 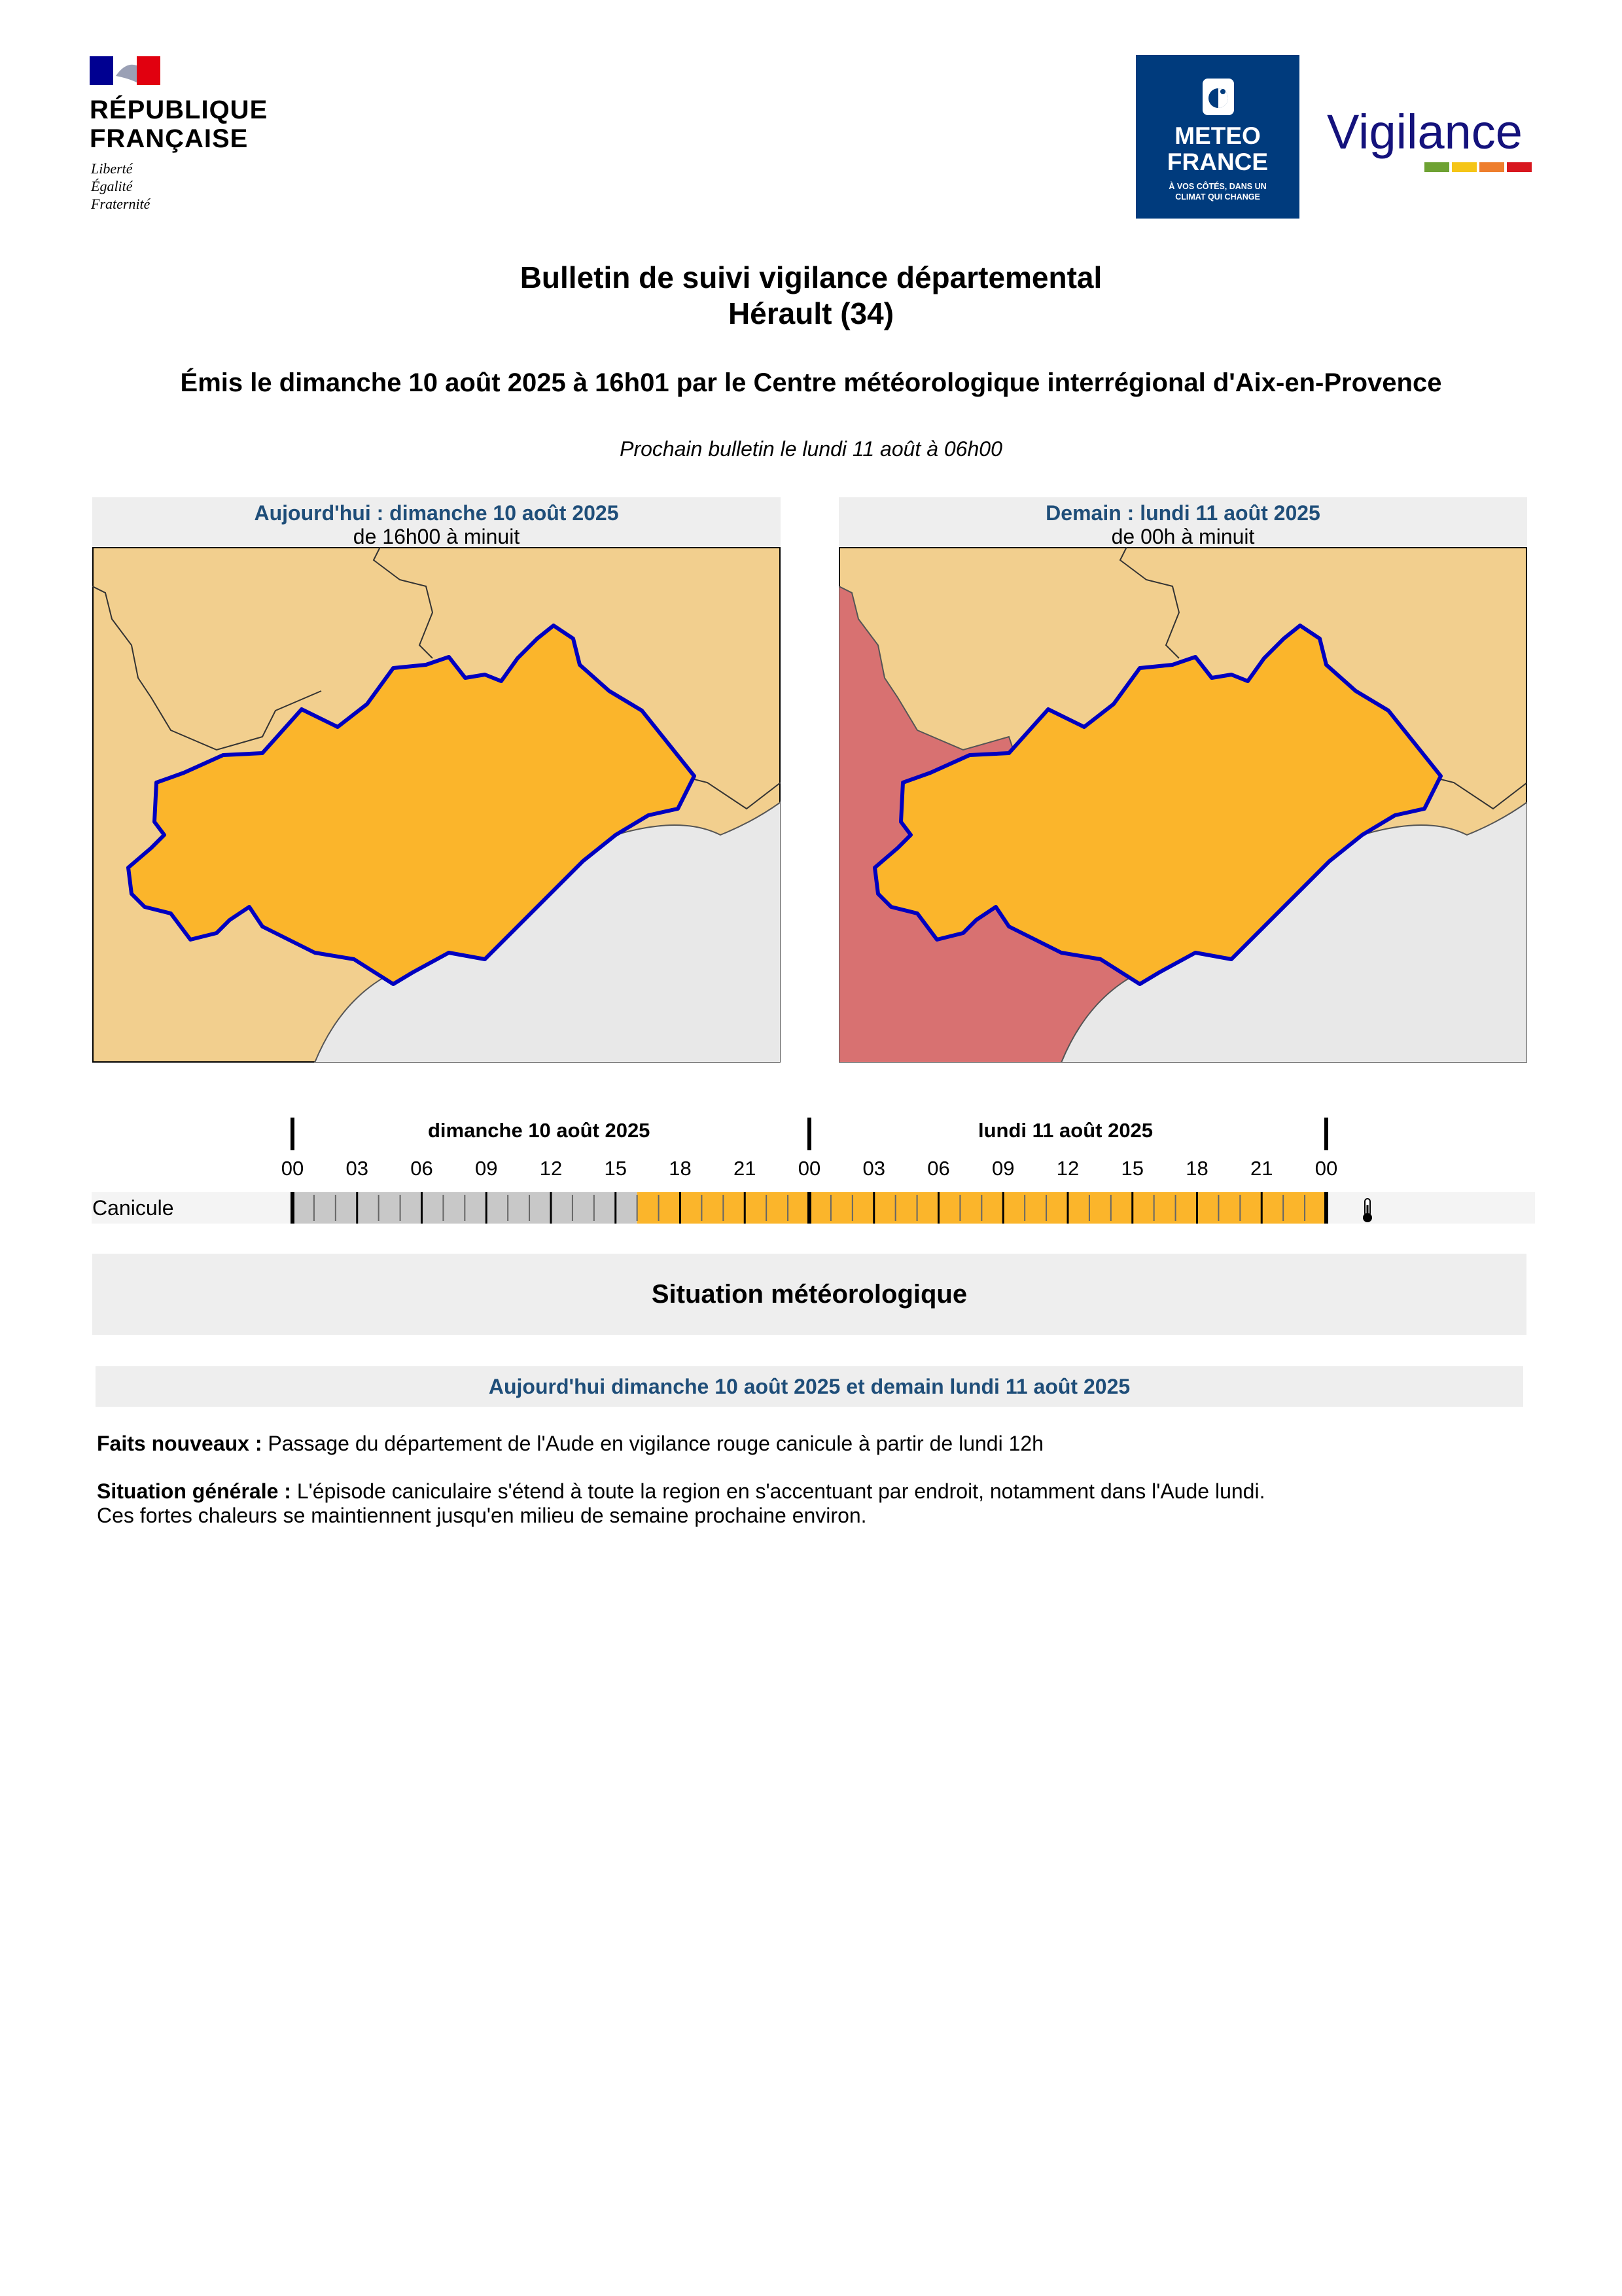 What do you see at coordinates (112, 186) in the screenshot?
I see `devise-egalite: Égalité` at bounding box center [112, 186].